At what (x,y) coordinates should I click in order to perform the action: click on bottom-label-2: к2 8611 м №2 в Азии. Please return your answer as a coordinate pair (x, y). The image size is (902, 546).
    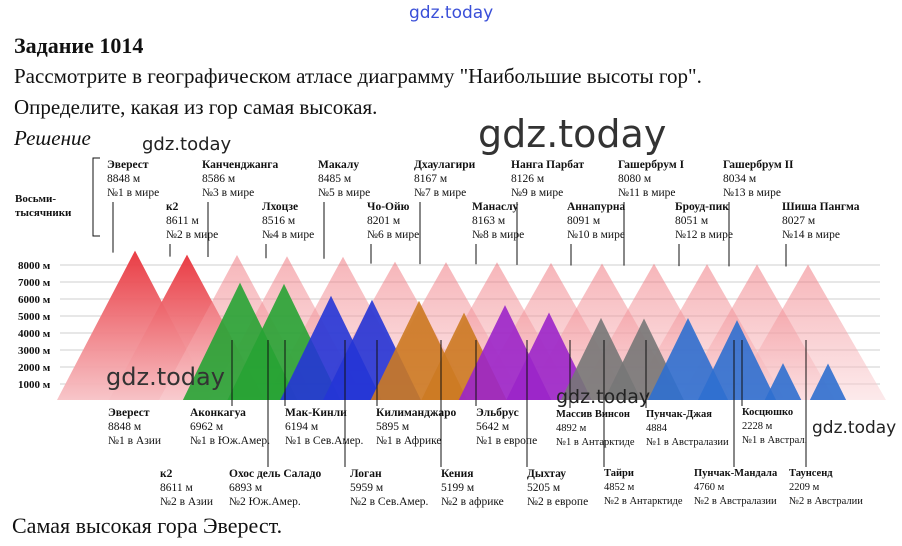
    Looking at the image, I should click on (186, 488).